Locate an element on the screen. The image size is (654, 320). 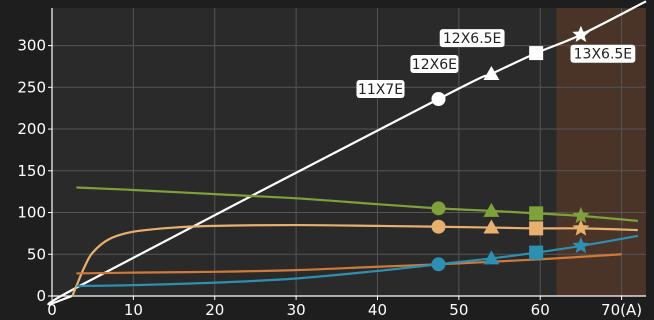
callout-label: 13X6.5E is located at coordinates (603, 55).